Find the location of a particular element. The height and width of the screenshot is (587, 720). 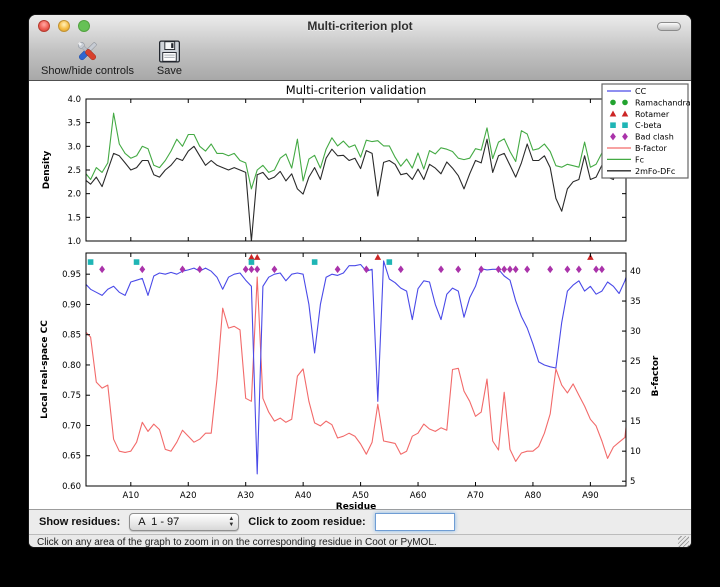

zoom-button is located at coordinates (84, 26).